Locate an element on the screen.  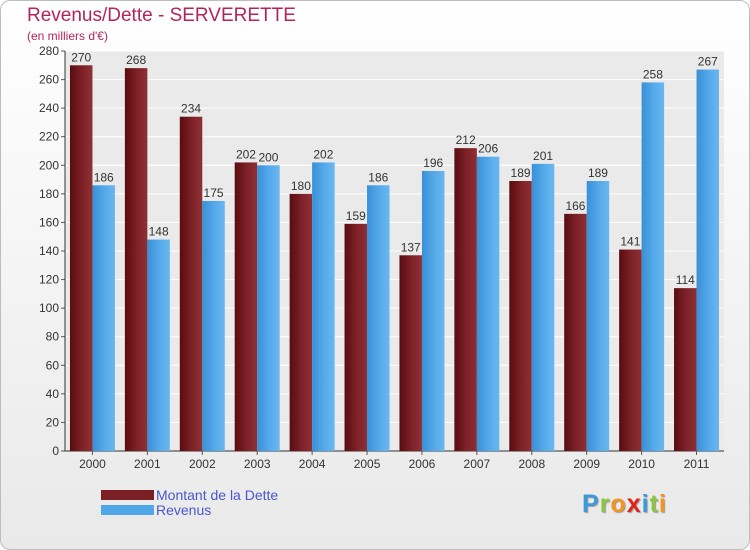
data-label: 212 is located at coordinates (466, 140).